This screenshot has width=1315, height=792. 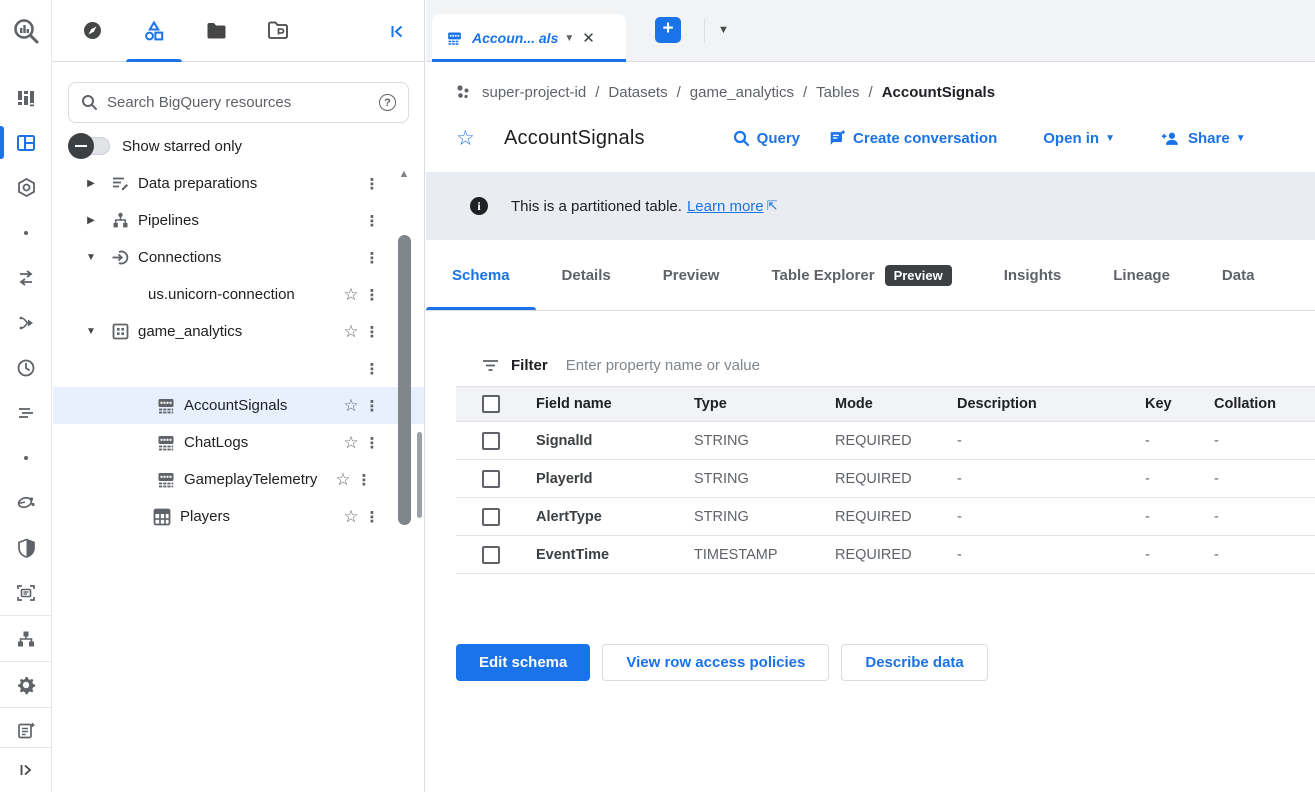 What do you see at coordinates (1238, 275) in the screenshot?
I see `tab-data: Data` at bounding box center [1238, 275].